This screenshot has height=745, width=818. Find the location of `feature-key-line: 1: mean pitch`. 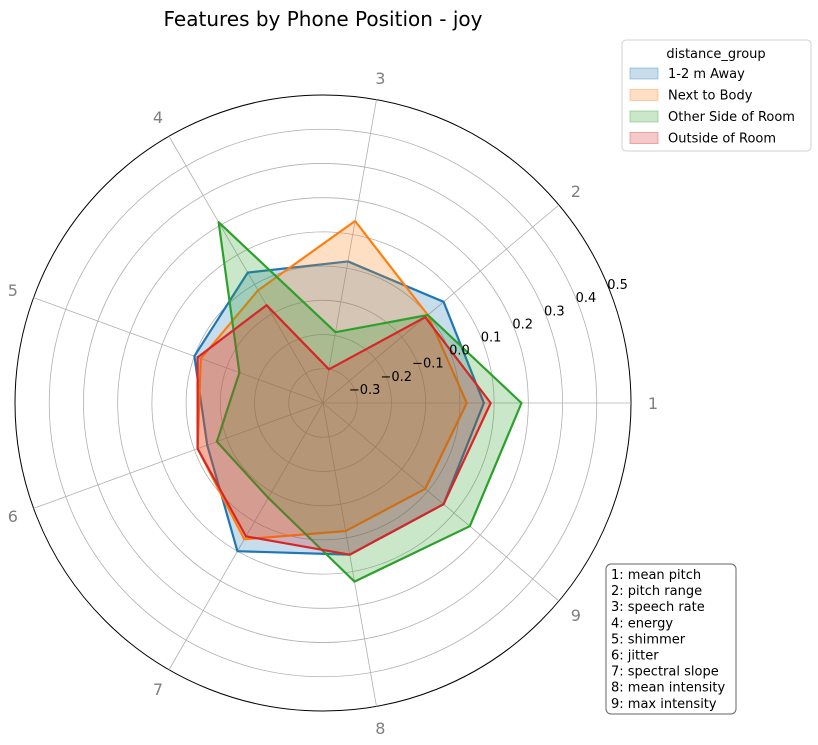

feature-key-line: 1: mean pitch is located at coordinates (656, 575).